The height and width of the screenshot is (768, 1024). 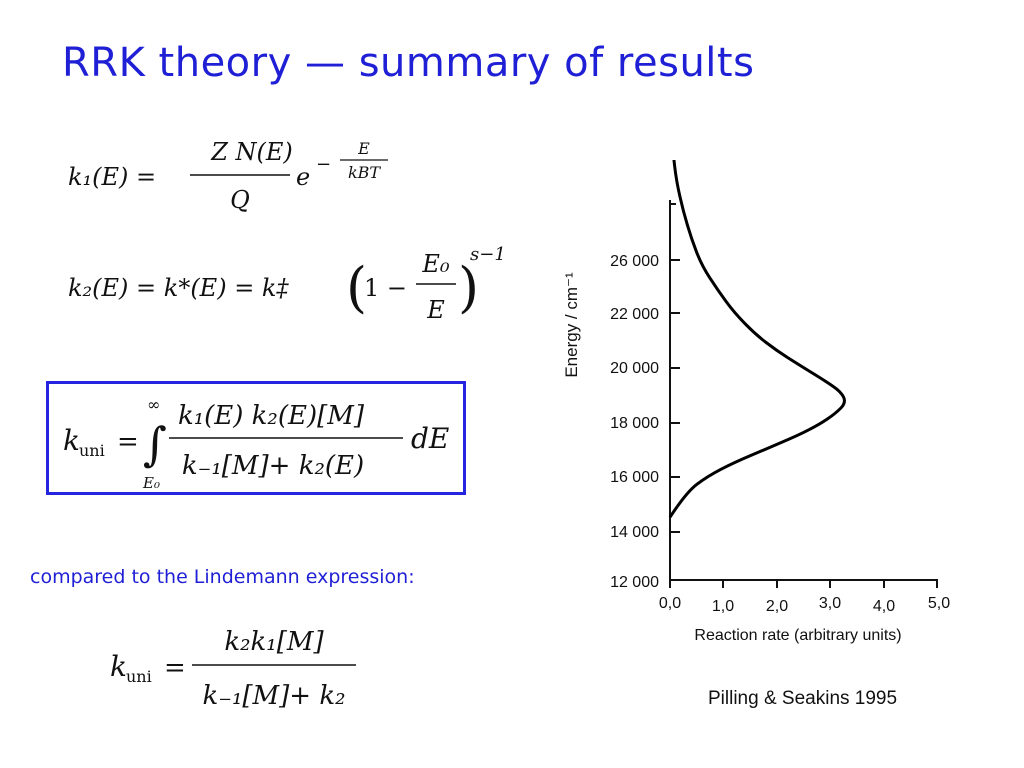 What do you see at coordinates (385, 288) in the screenshot?
I see `k2-one-minus: 1 −` at bounding box center [385, 288].